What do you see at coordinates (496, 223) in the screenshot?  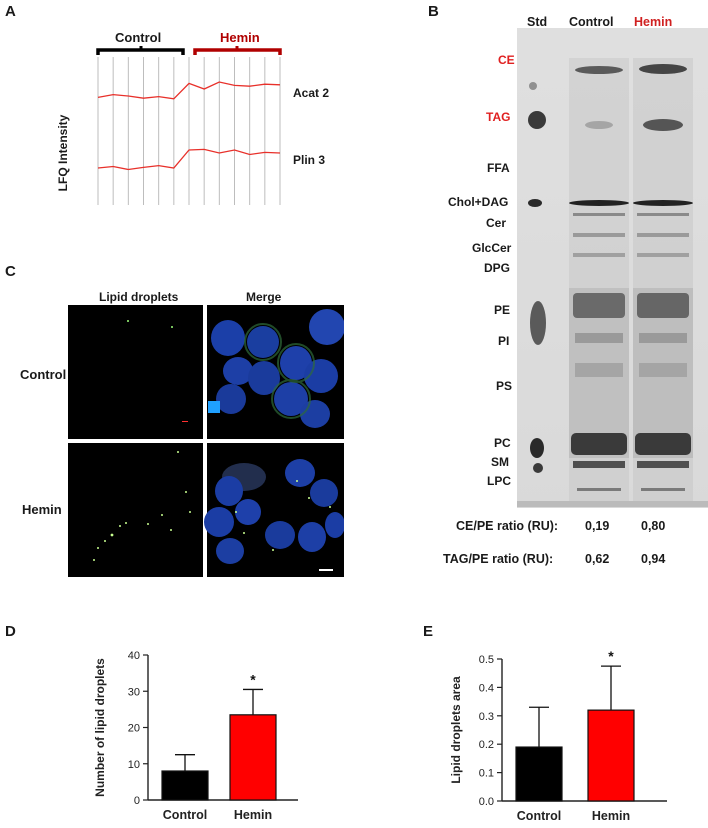 I see `band-label-cer: Cer` at bounding box center [496, 223].